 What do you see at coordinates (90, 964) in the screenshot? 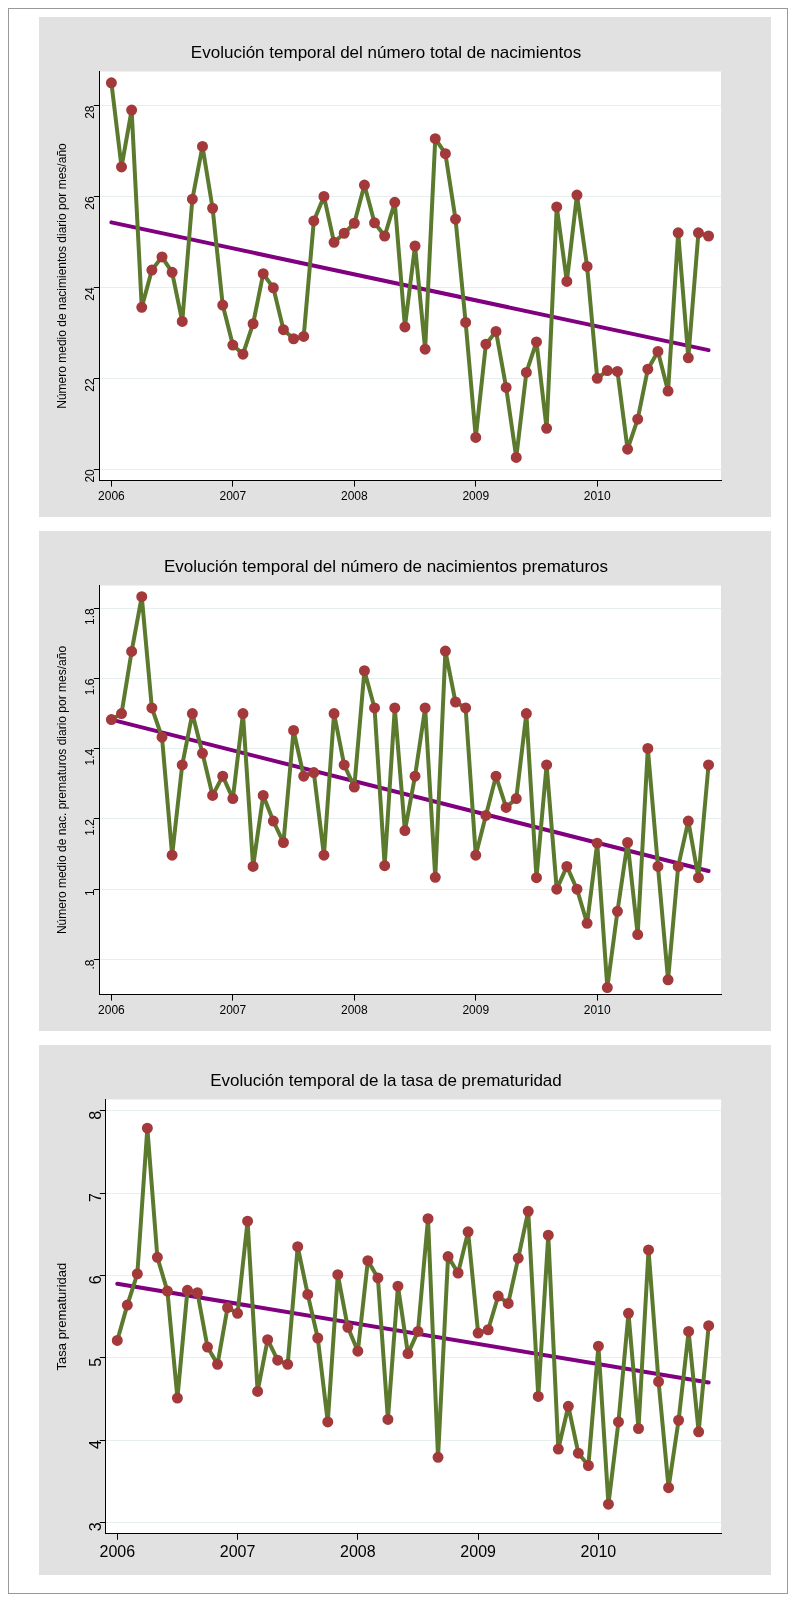
I see `y-tick-label: .8` at bounding box center [90, 964].